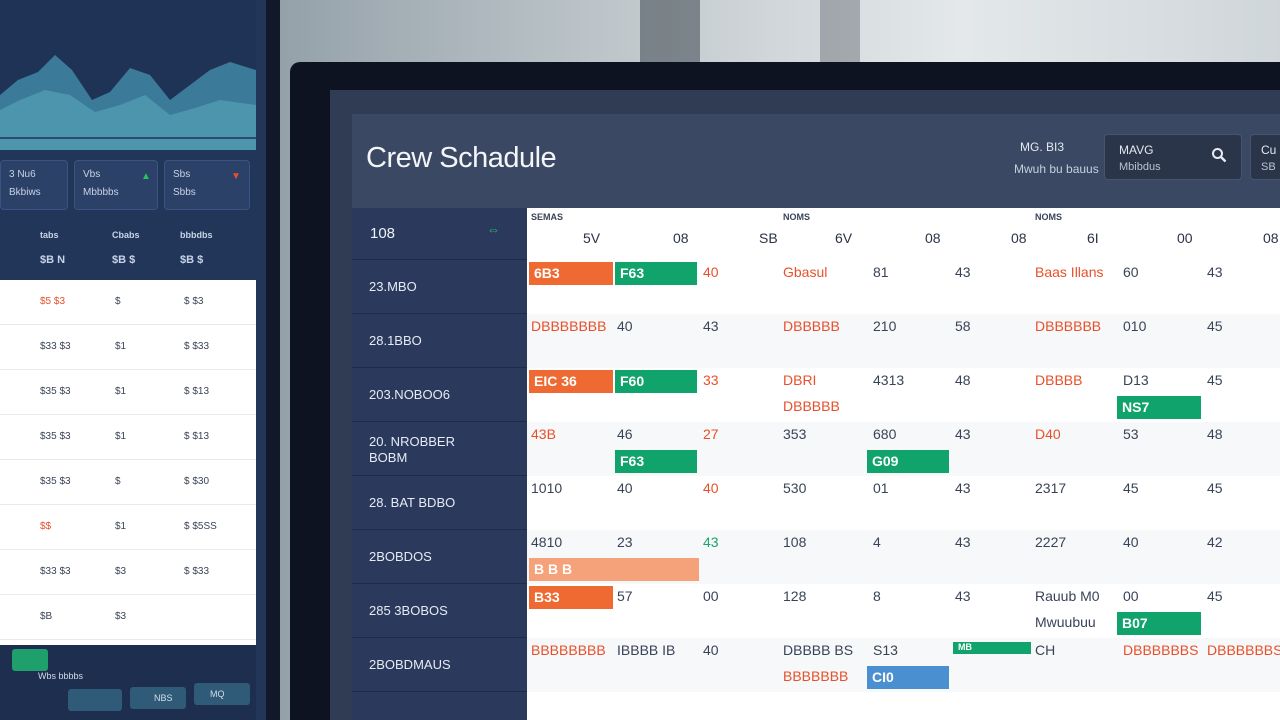 This screenshot has height=720, width=1280. What do you see at coordinates (439, 611) in the screenshot?
I see `crew-member-row: 285 3BOBOS` at bounding box center [439, 611].